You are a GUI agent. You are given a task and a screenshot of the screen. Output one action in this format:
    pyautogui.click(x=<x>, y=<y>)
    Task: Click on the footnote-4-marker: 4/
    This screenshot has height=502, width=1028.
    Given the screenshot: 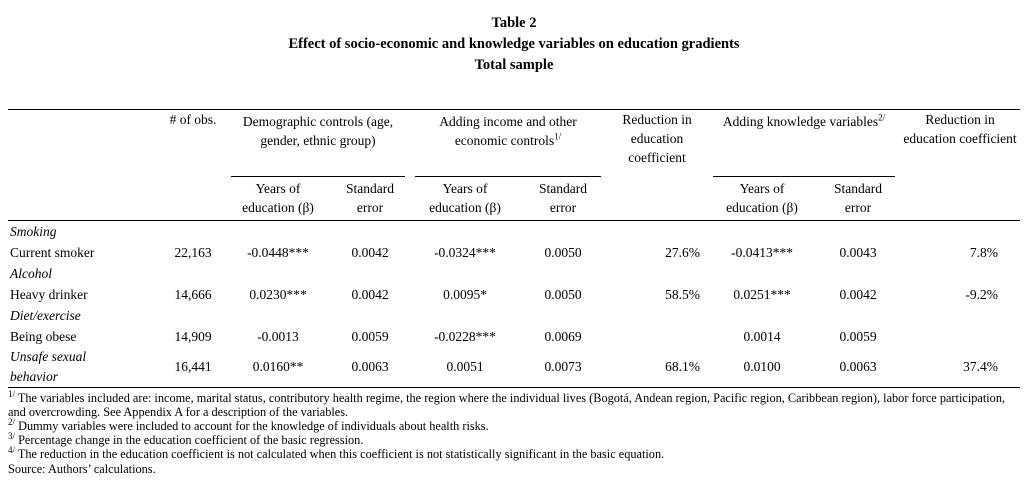 What is the action you would take?
    pyautogui.click(x=12, y=450)
    